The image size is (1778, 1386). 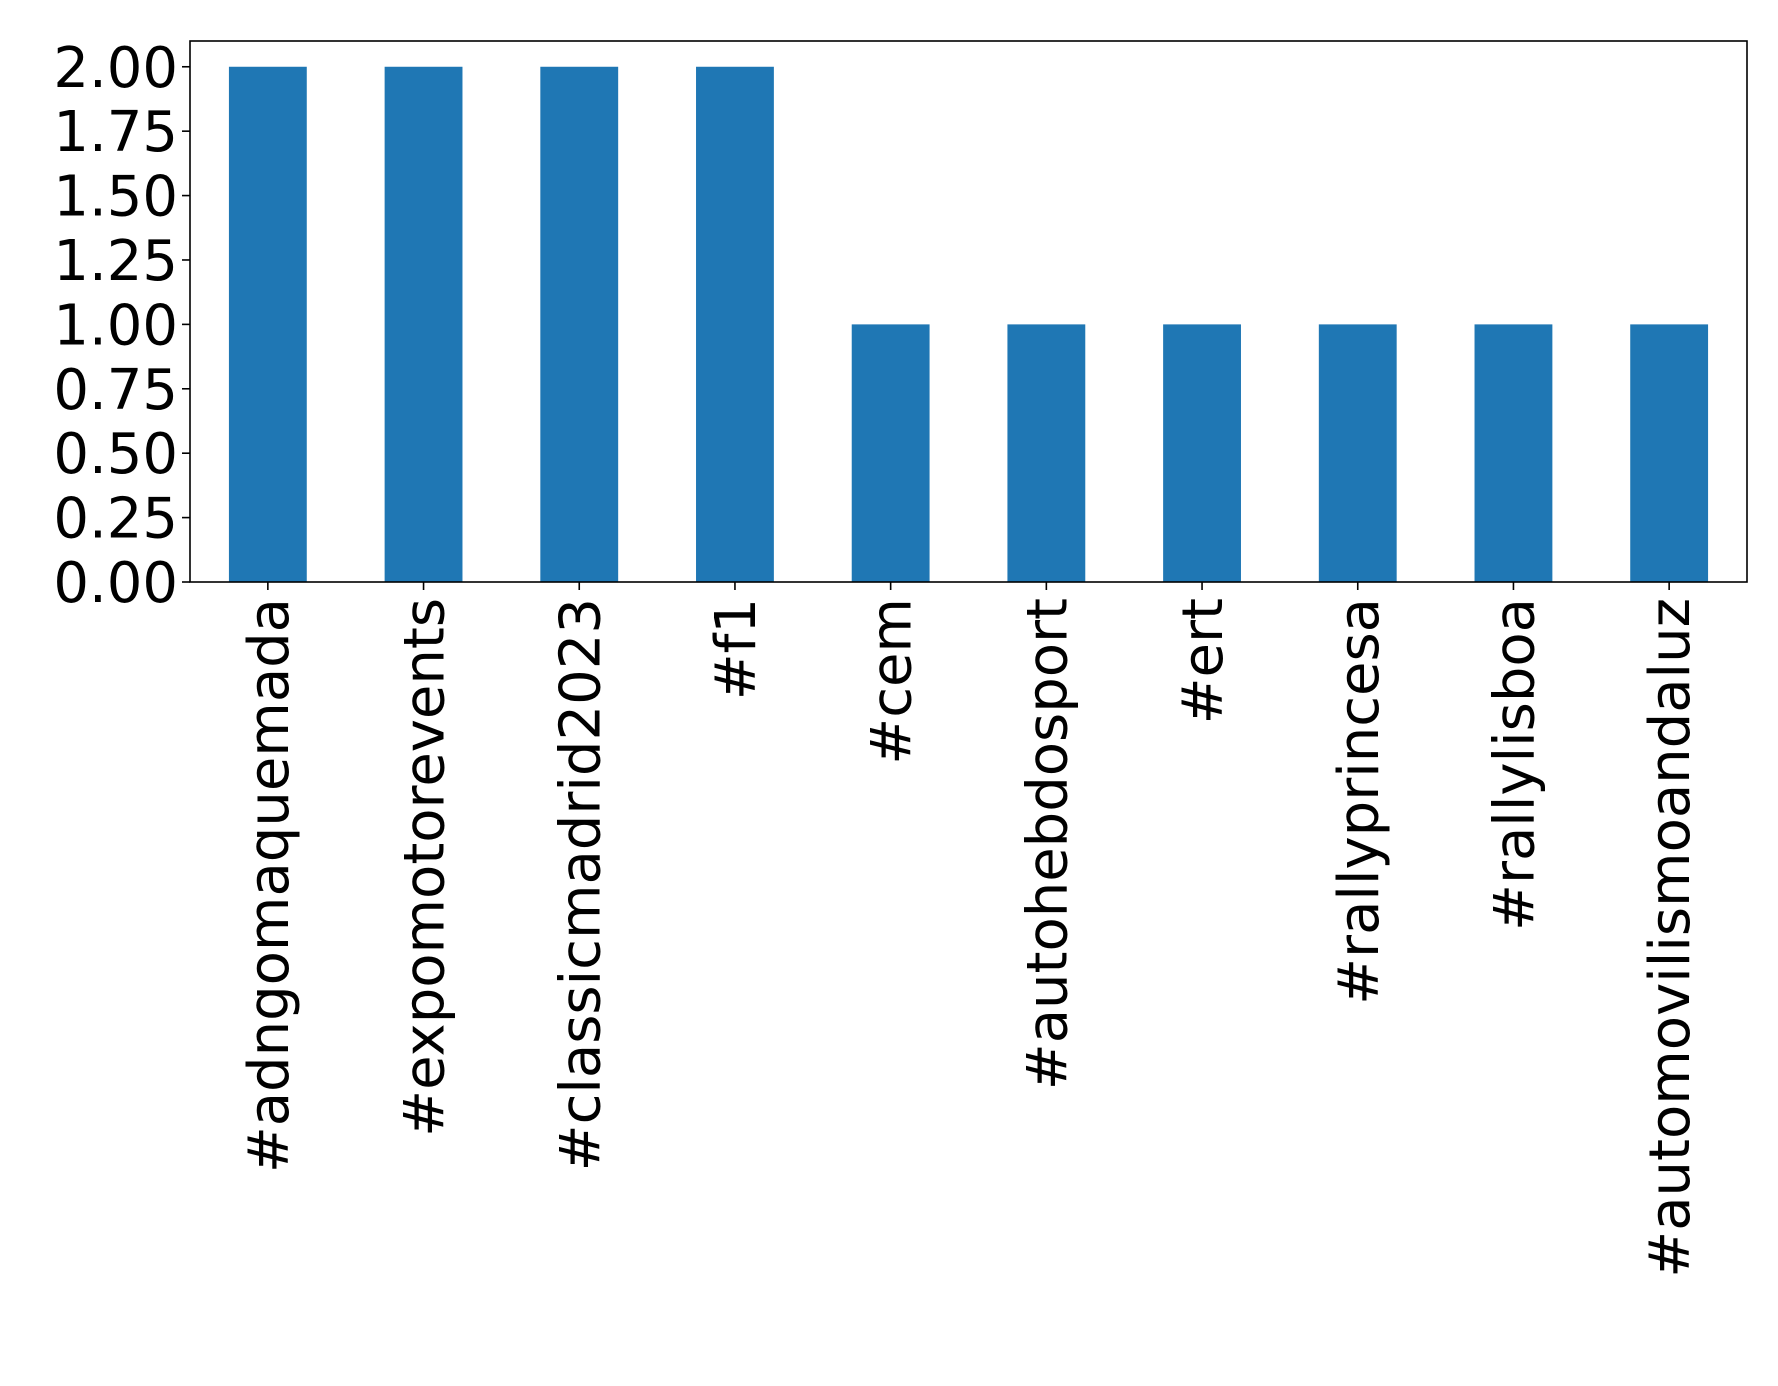 What do you see at coordinates (890, 453) in the screenshot?
I see `bar-cem` at bounding box center [890, 453].